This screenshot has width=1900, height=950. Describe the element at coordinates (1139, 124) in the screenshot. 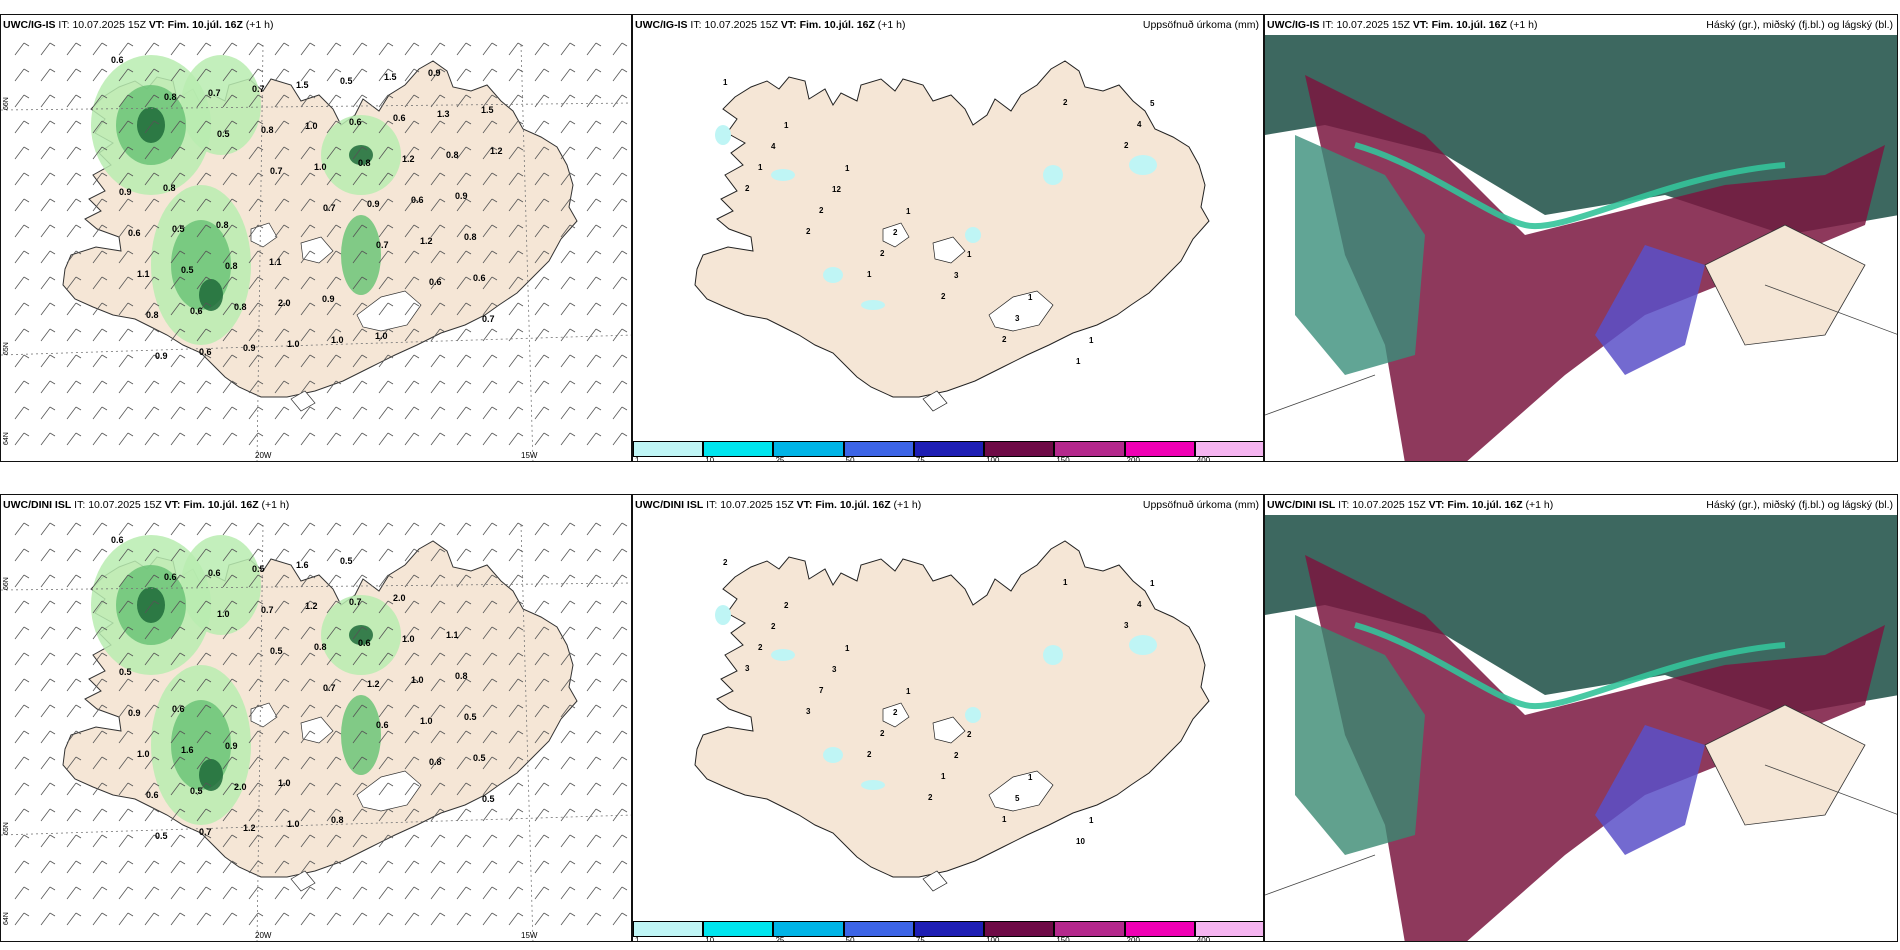

I see `precip-value-label: 4` at that location.